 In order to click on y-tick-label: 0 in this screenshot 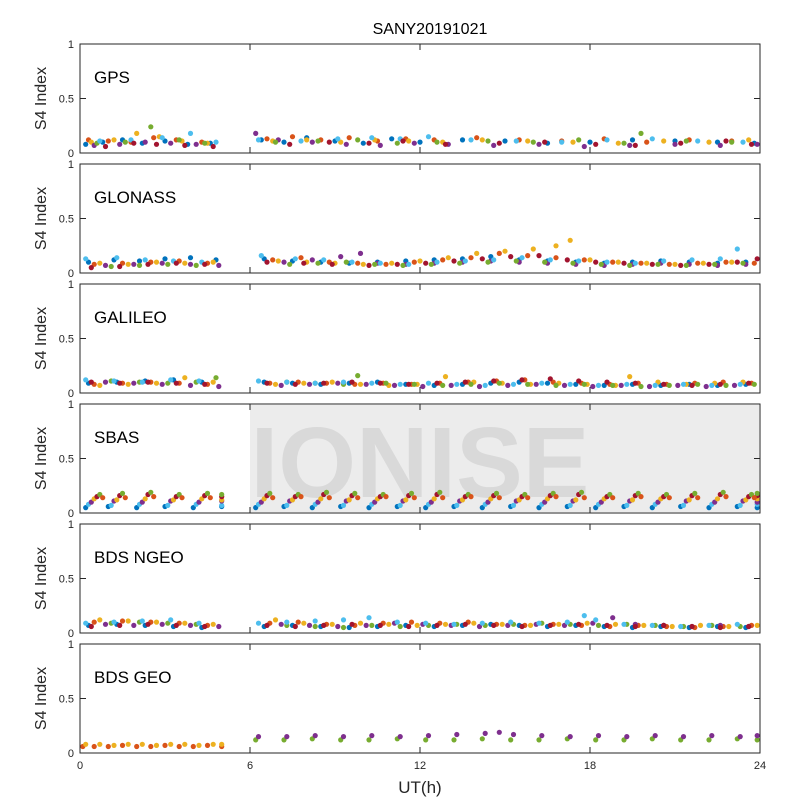, I will do `click(71, 274)`.